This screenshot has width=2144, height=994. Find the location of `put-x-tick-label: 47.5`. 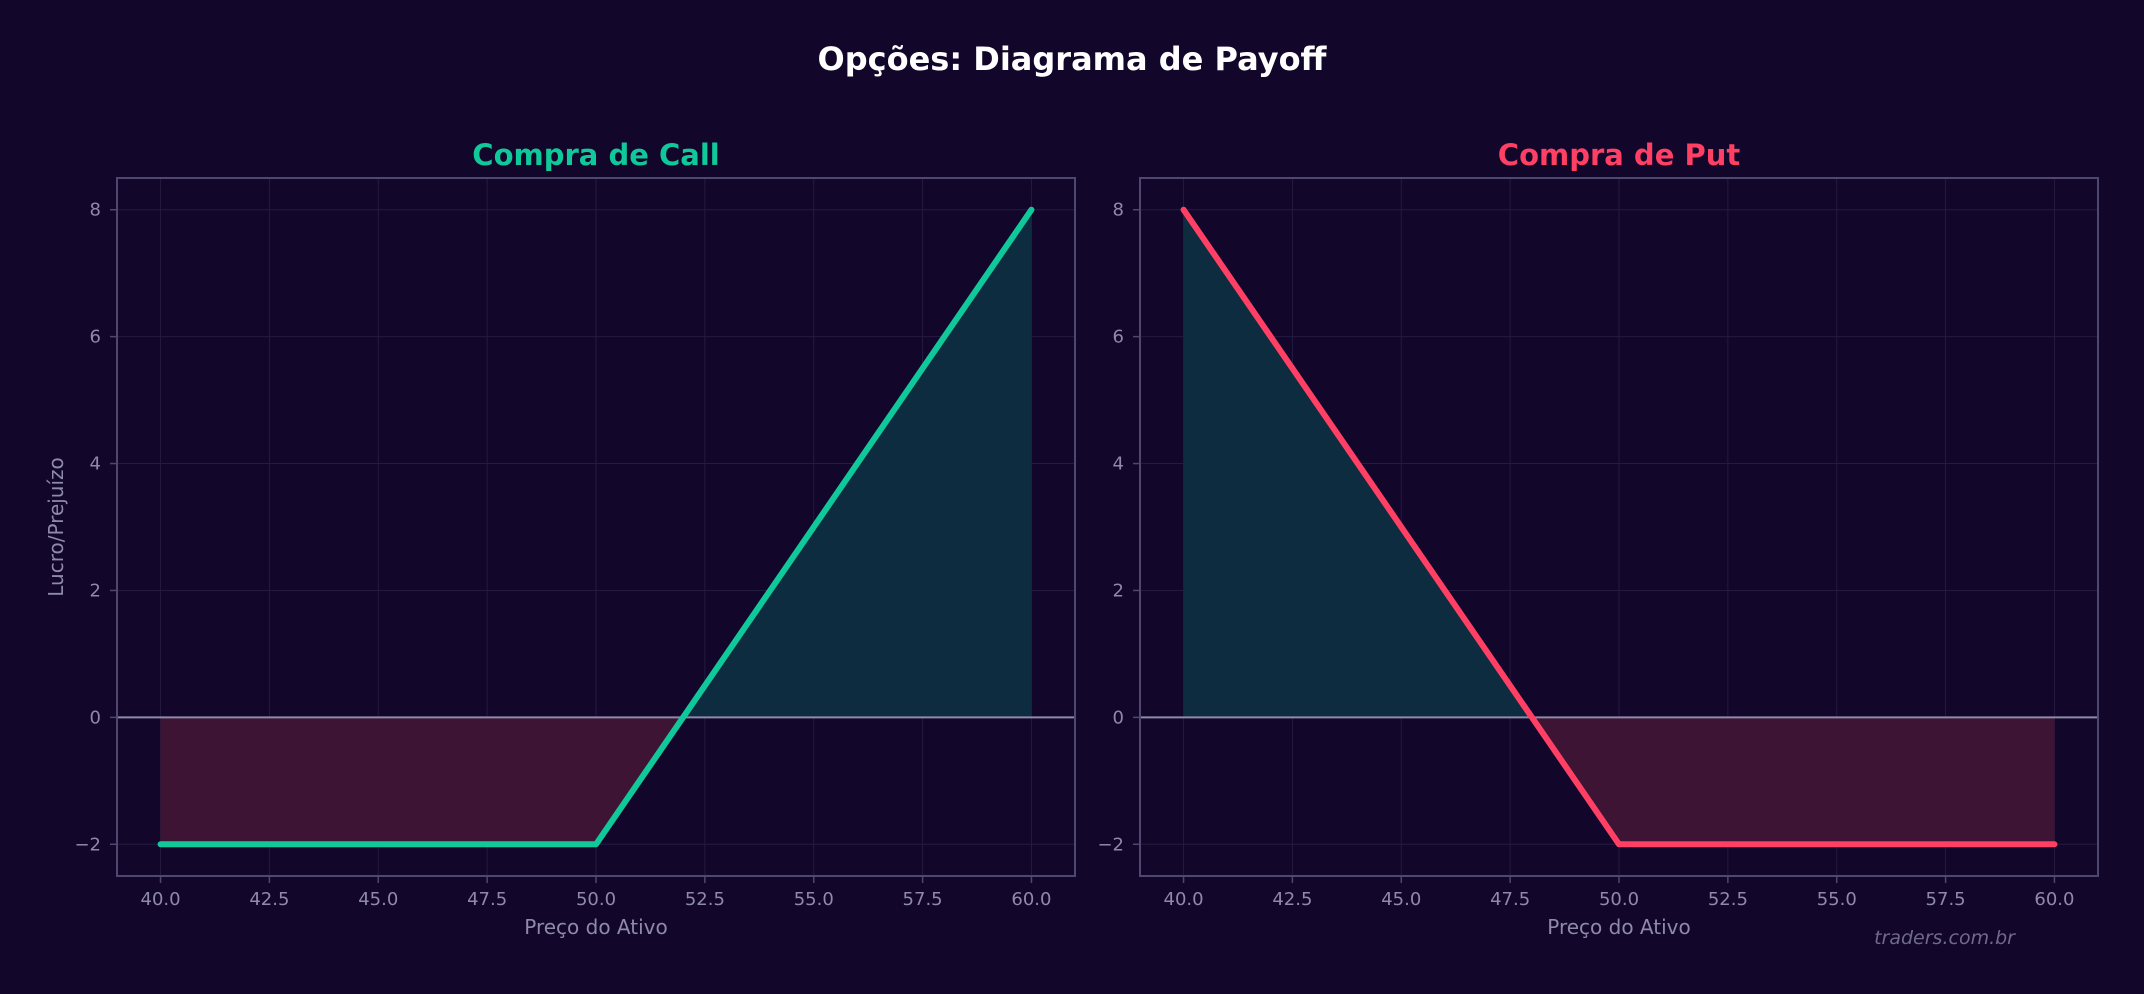

put-x-tick-label: 47.5 is located at coordinates (1510, 899).